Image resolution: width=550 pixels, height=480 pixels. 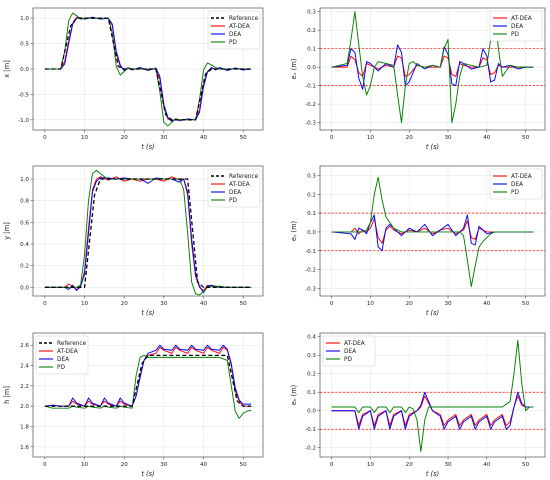 What do you see at coordinates (7, 69) in the screenshot?
I see `y-axis-label: x [m]` at bounding box center [7, 69].